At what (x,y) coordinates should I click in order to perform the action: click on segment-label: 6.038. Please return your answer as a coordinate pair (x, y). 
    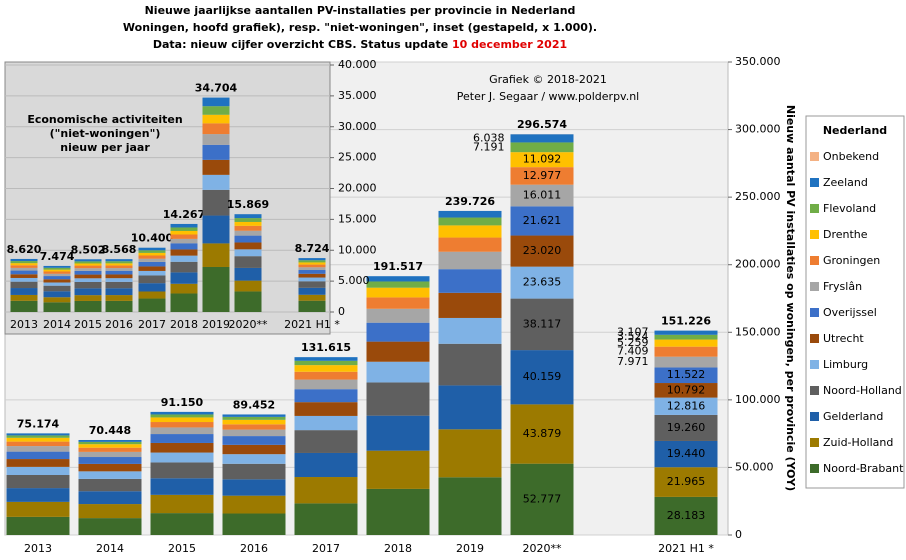
    Looking at the image, I should click on (489, 137).